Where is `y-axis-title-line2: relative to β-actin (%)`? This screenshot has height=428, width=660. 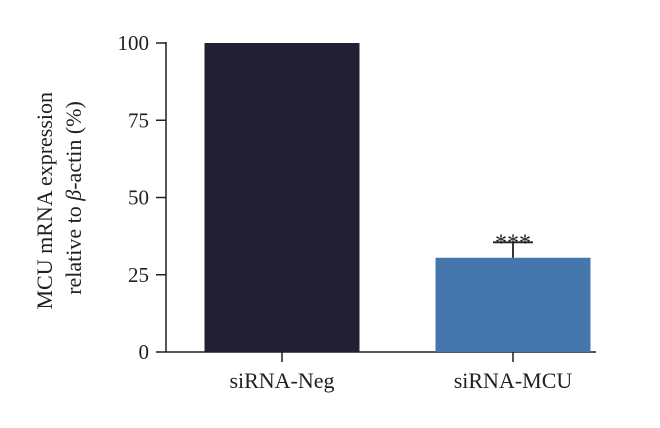 y-axis-title-line2: relative to β-actin (%) is located at coordinates (73, 198).